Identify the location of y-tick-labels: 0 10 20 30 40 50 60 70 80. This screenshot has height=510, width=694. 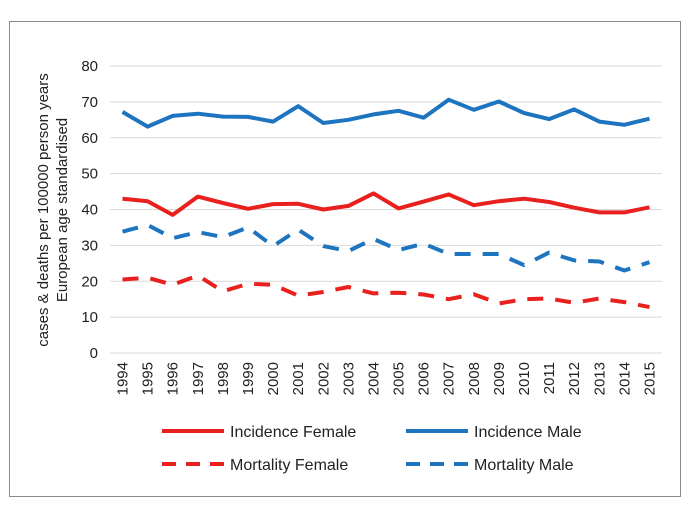
(89, 210).